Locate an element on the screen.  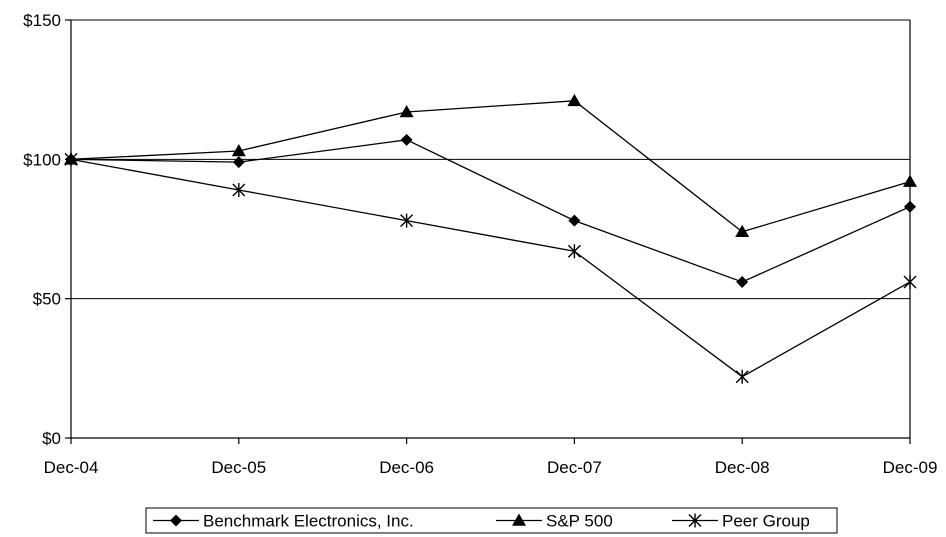
legend-label: S&P 500 is located at coordinates (579, 521).